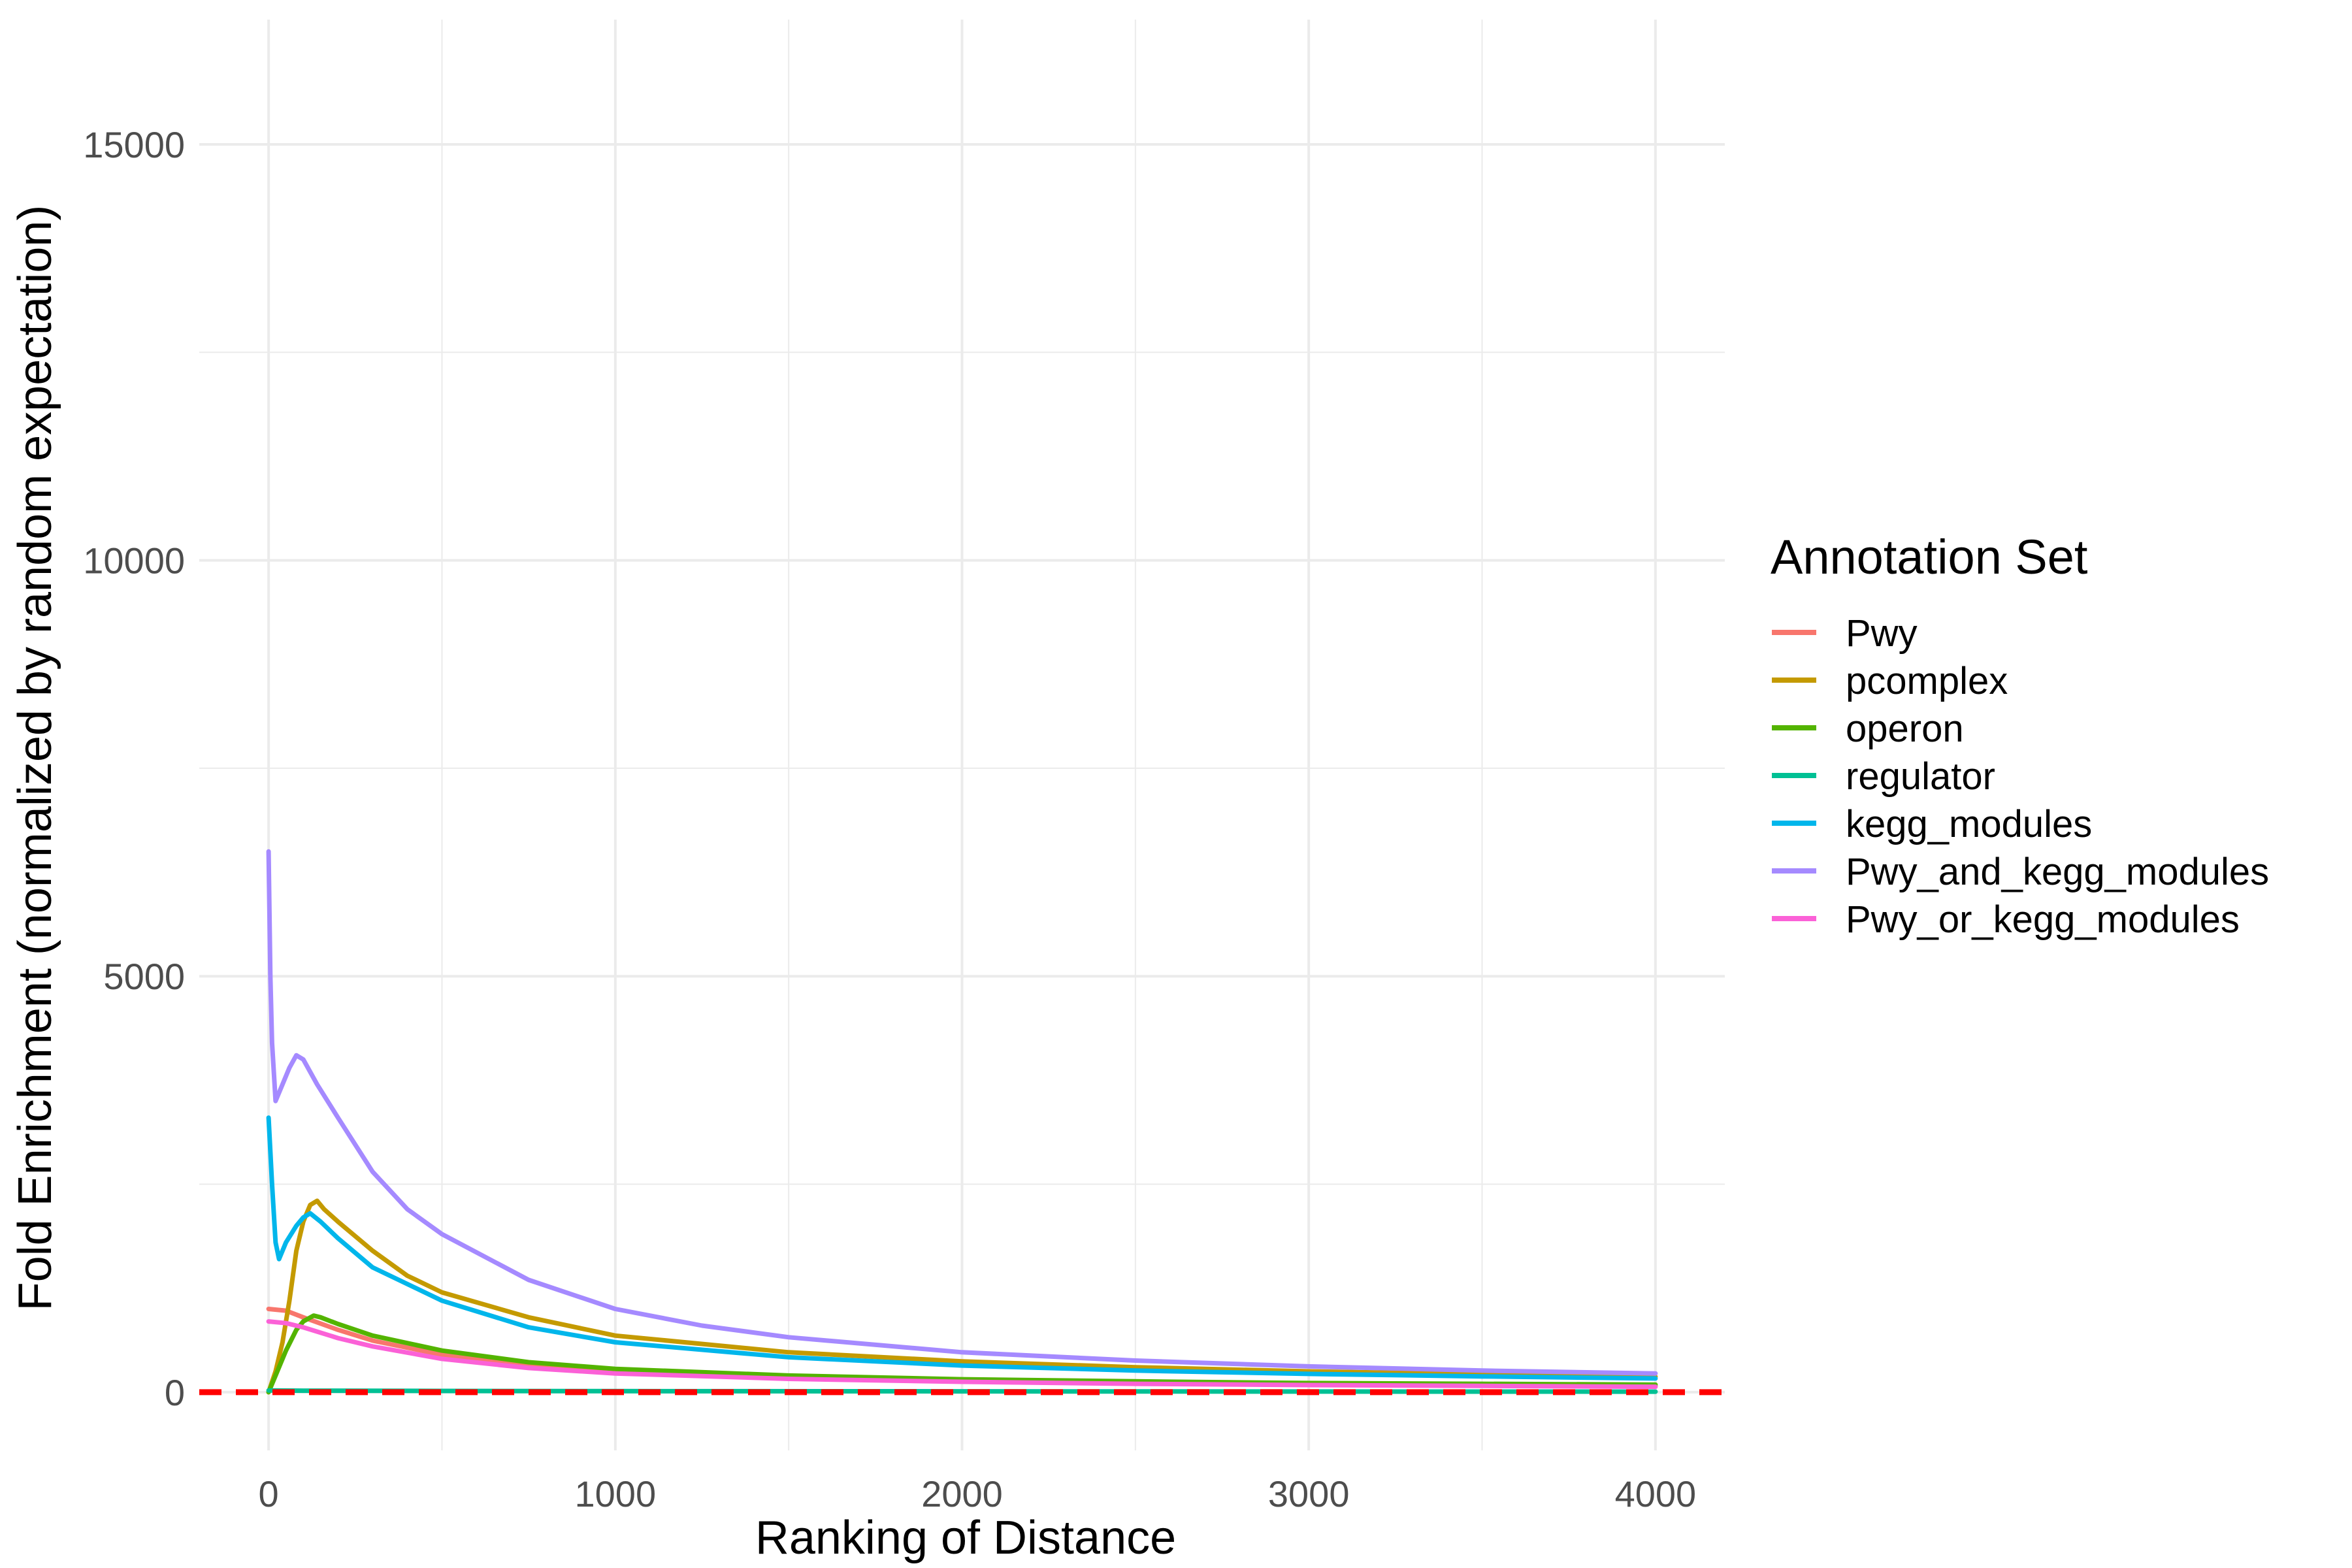  I want to click on x-tick-labels: 0 1000 2000 3000 4000, so click(978, 1493).